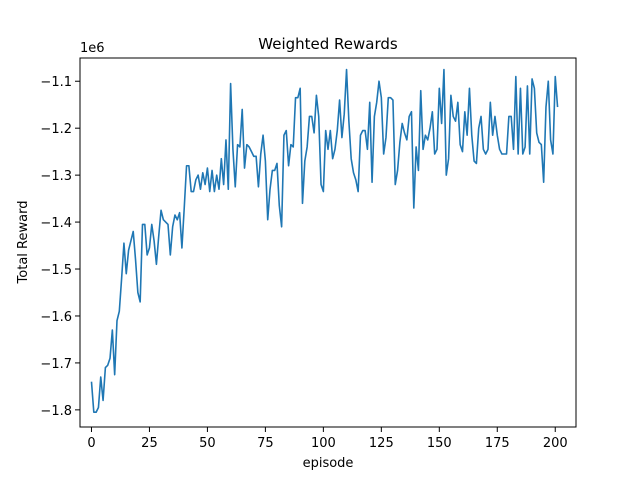 This screenshot has height=480, width=640. I want to click on y-tick-label: −1.2, so click(56, 129).